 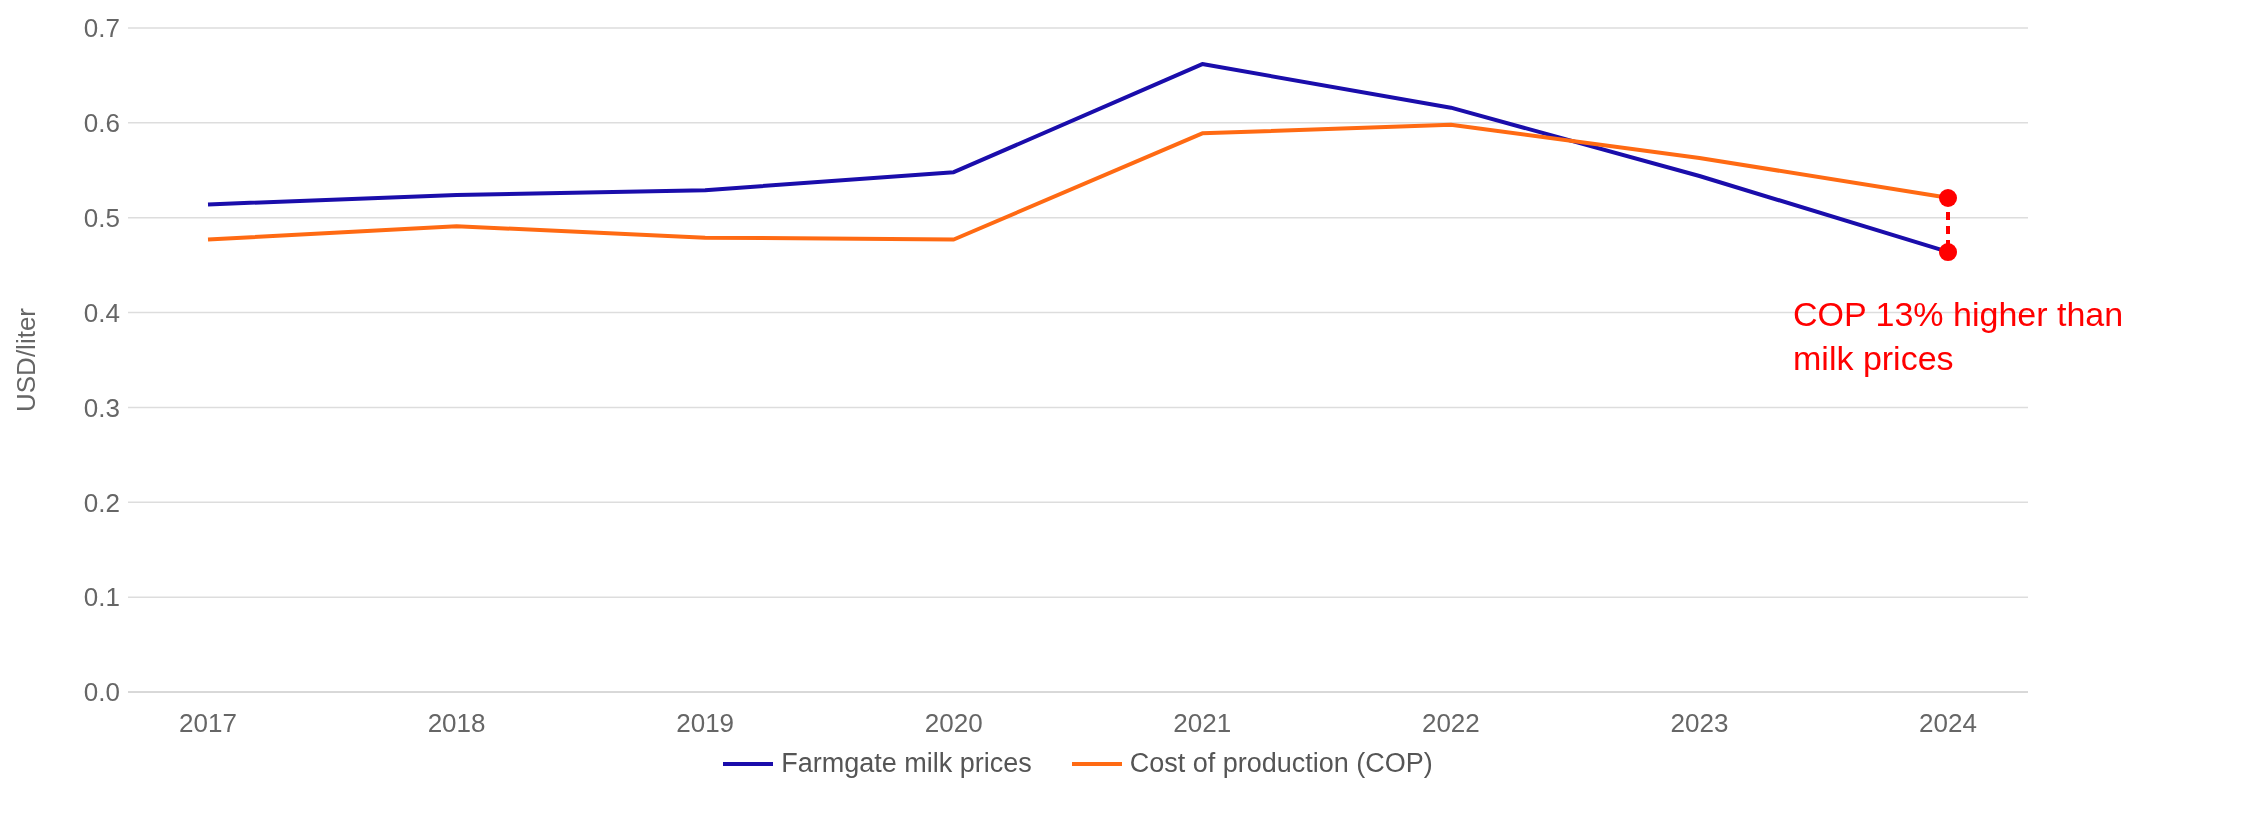 What do you see at coordinates (101, 407) in the screenshot?
I see `y-tick-label: 0.3` at bounding box center [101, 407].